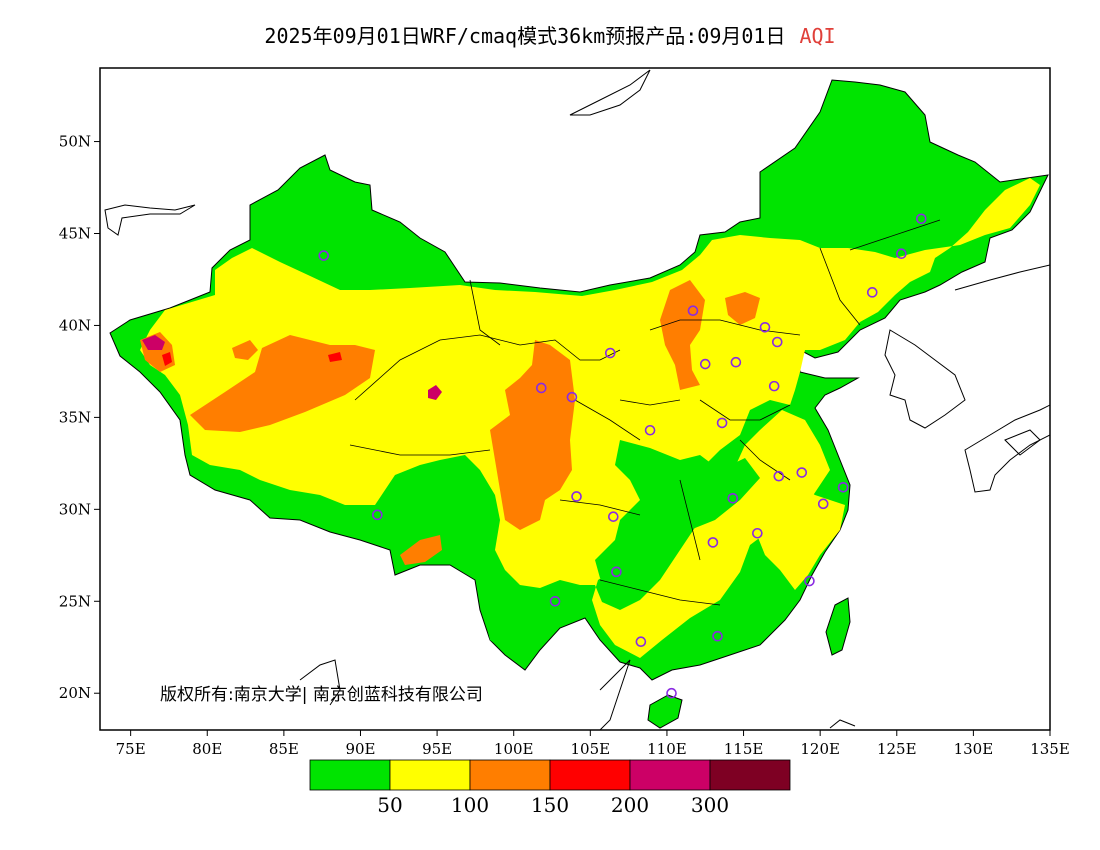  Describe the element at coordinates (389, 805) in the screenshot. I see `legend-label: 50` at that location.